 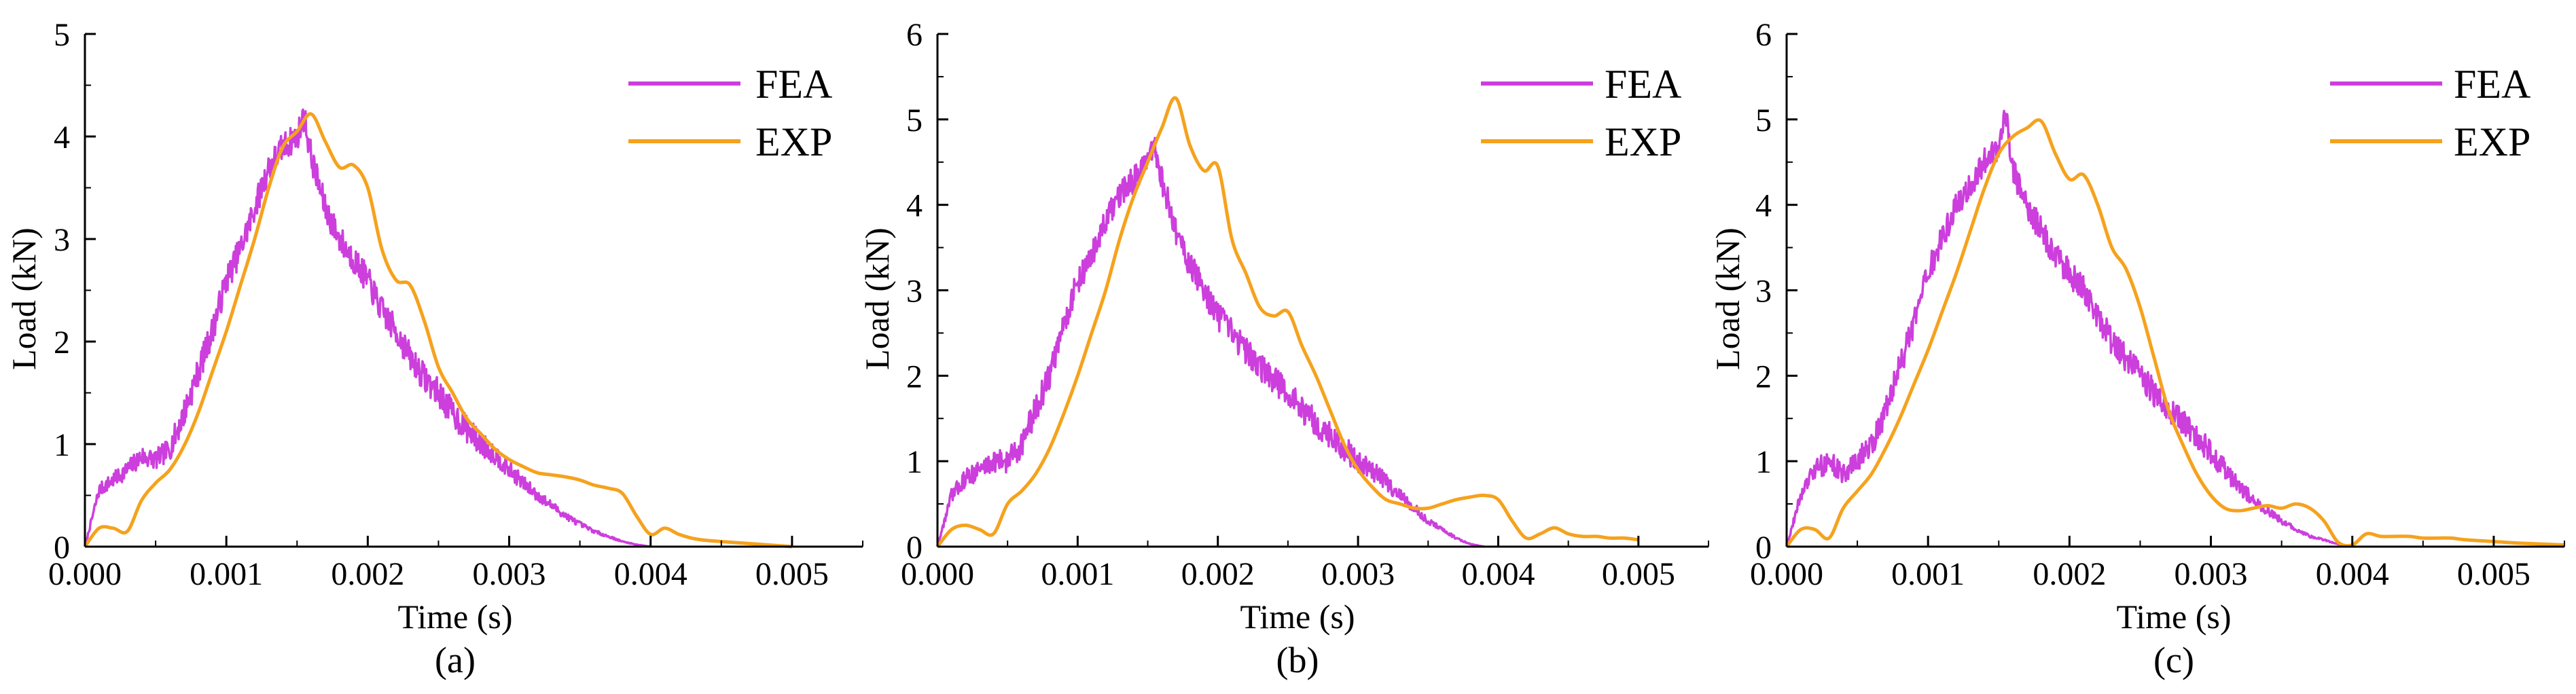 What do you see at coordinates (1358, 574) in the screenshot?
I see `x-tick-label-b: 0.003` at bounding box center [1358, 574].